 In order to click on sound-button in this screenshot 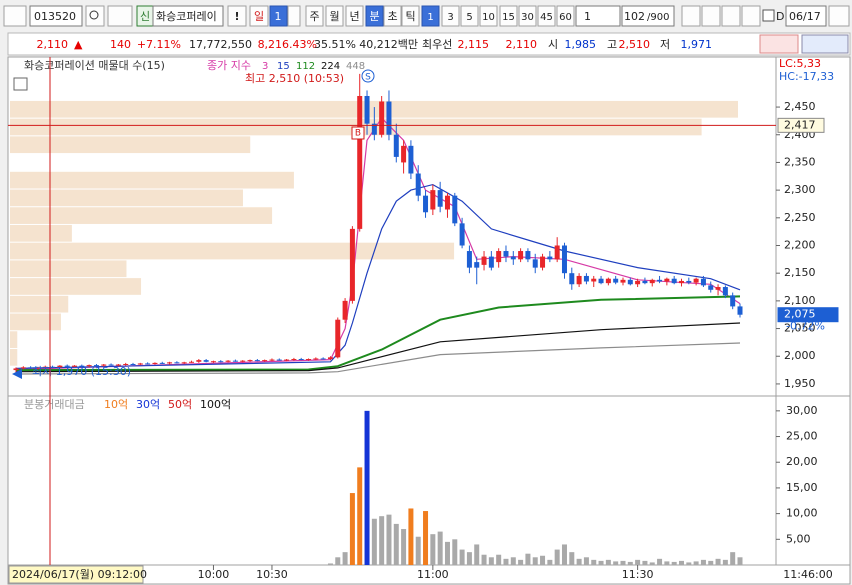, I will do `click(120, 16)`.